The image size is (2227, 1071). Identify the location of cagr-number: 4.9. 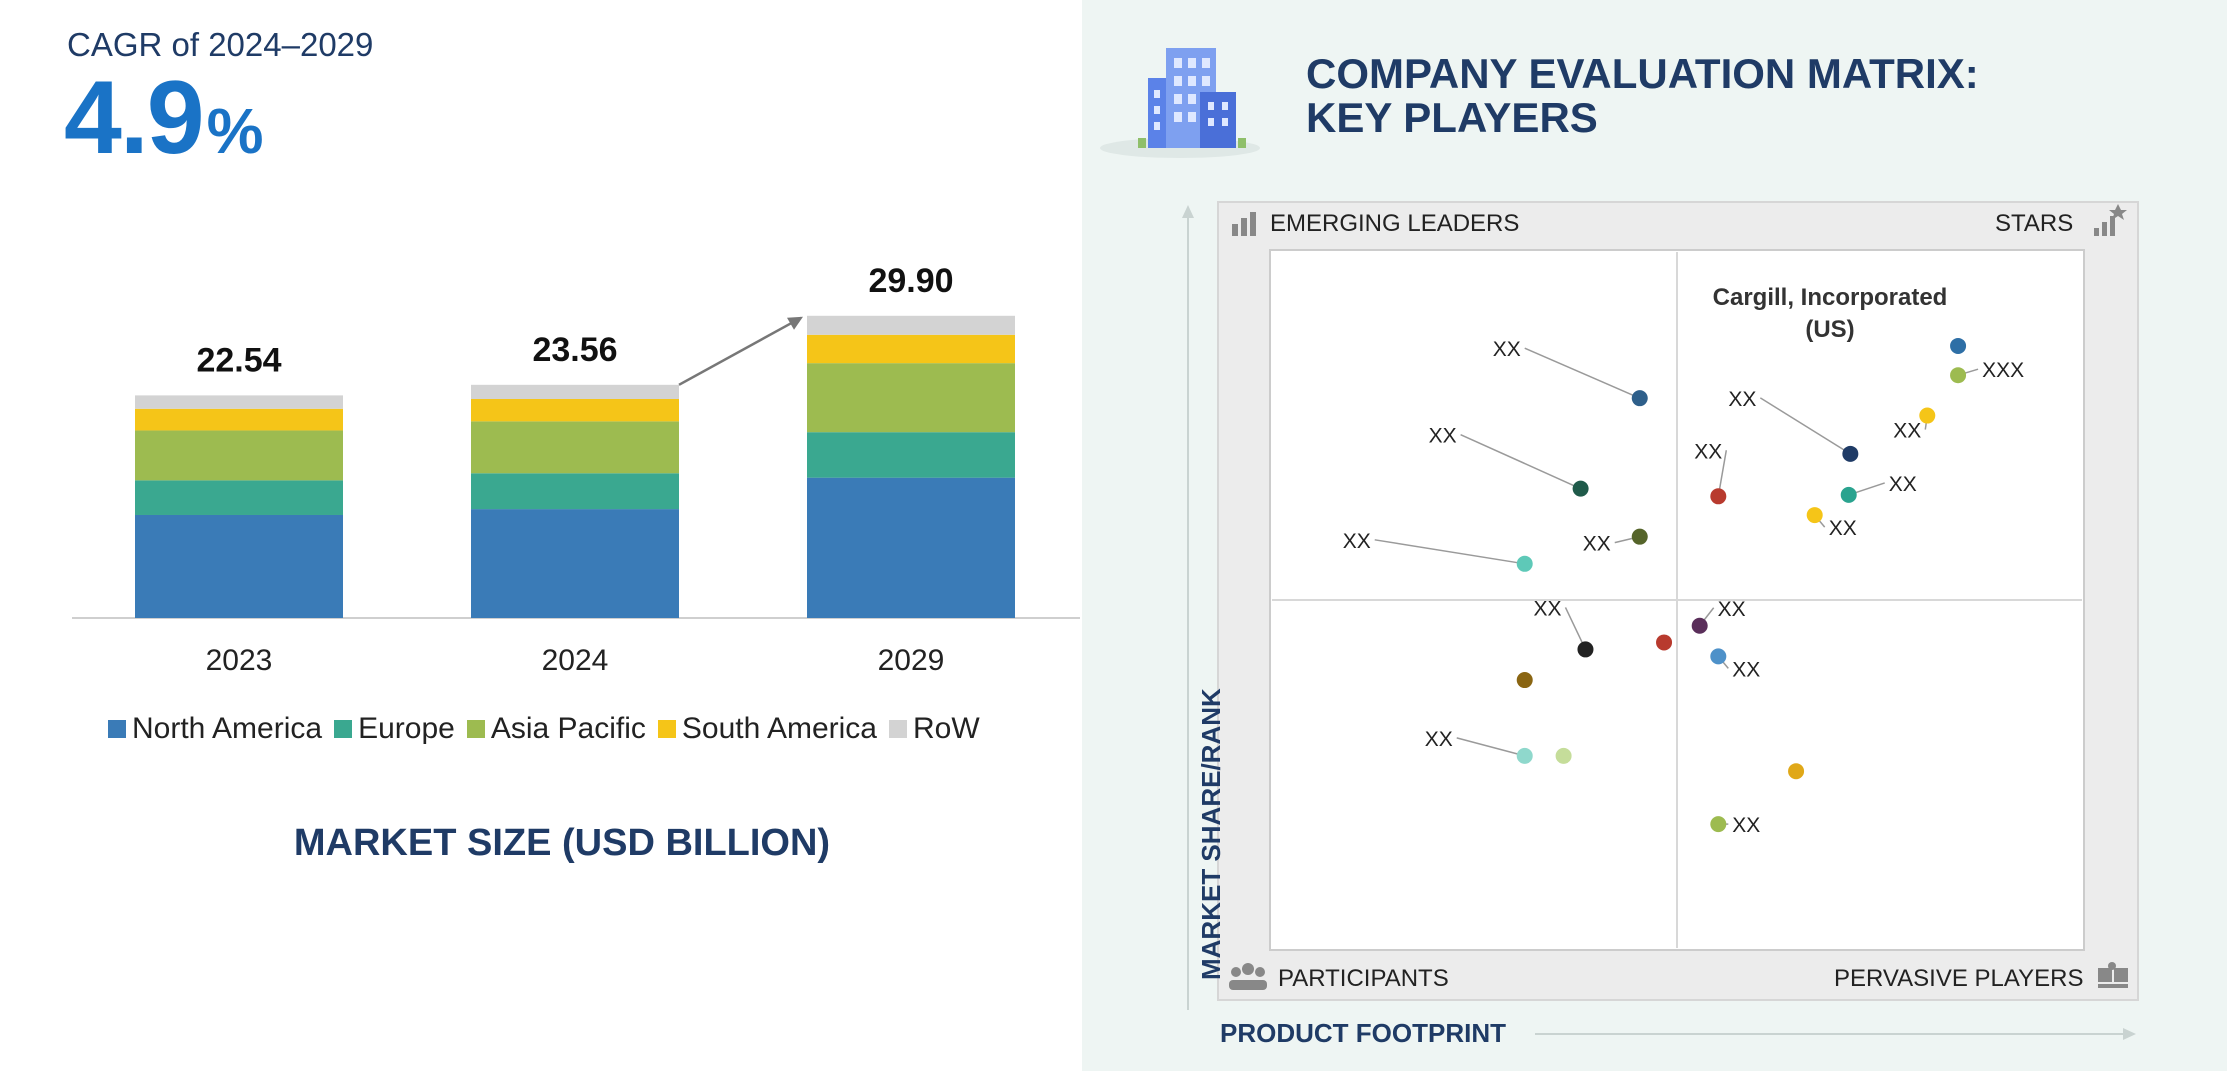
(134, 118).